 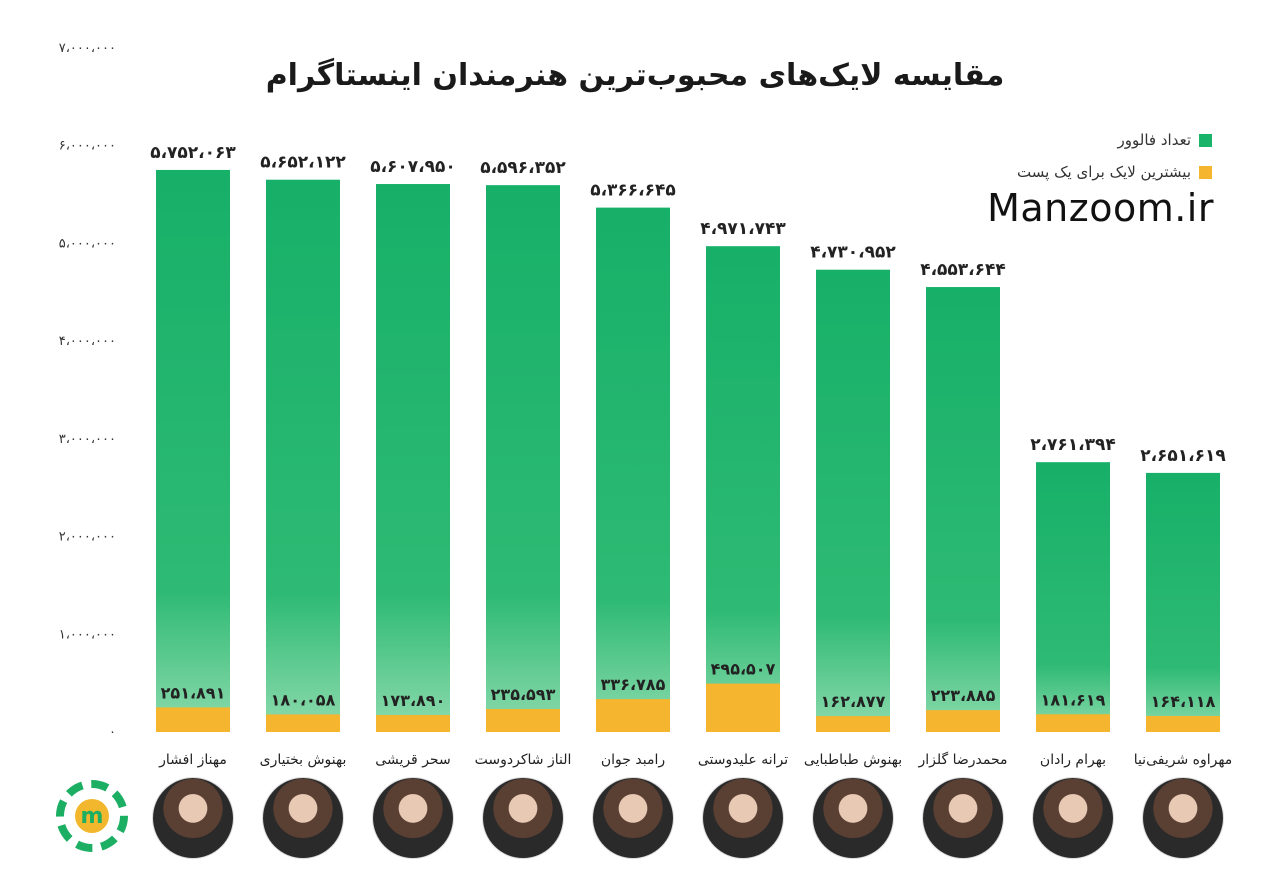 I want to click on max-likes-value-label: ۱۸۱،۶۱۹, so click(x=1073, y=699).